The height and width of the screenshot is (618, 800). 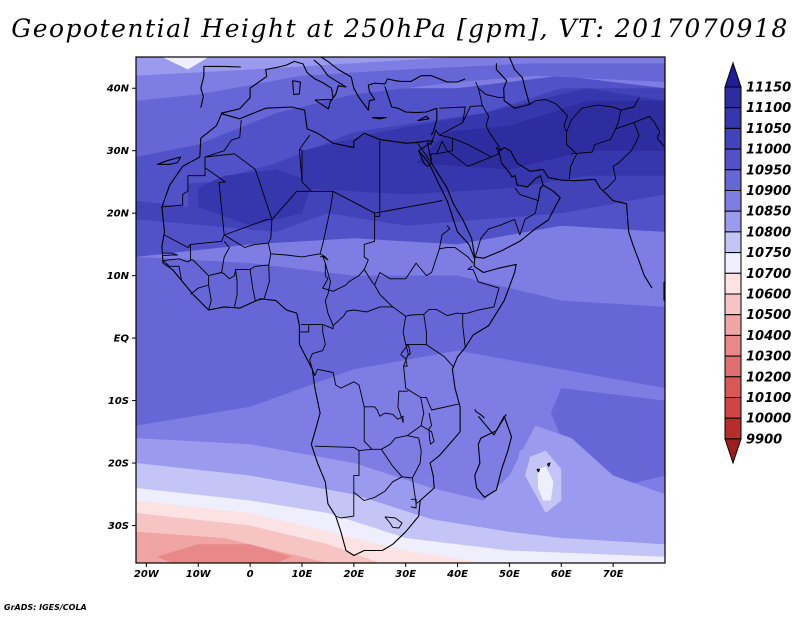 I want to click on longitude-axis: 20W 10W 0 10E 20E 30E 40E 50E 60E 70E, so click(x=379, y=571).